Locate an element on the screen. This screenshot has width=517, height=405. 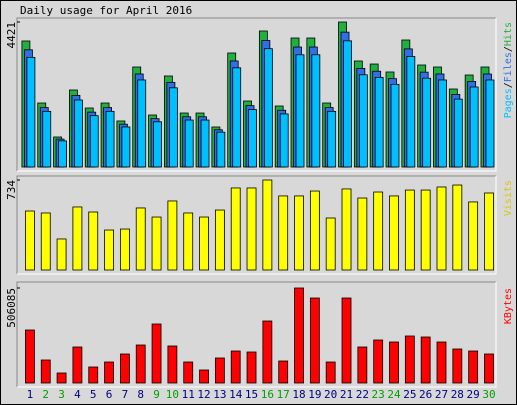
legend-entry: Files is located at coordinates (508, 67).